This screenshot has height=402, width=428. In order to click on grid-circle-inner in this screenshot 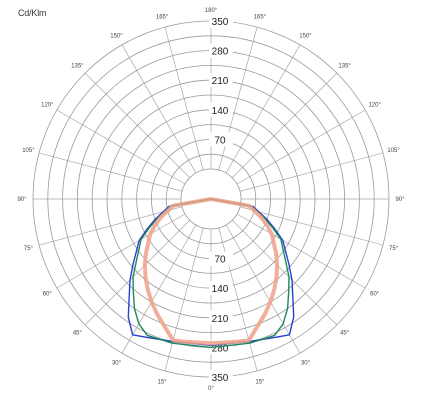, I will do `click(211, 199)`.